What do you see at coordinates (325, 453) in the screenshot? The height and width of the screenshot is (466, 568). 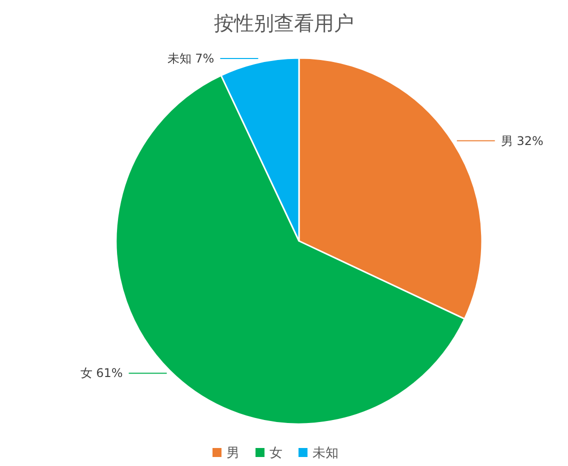 I see `legend-label: 未知` at bounding box center [325, 453].